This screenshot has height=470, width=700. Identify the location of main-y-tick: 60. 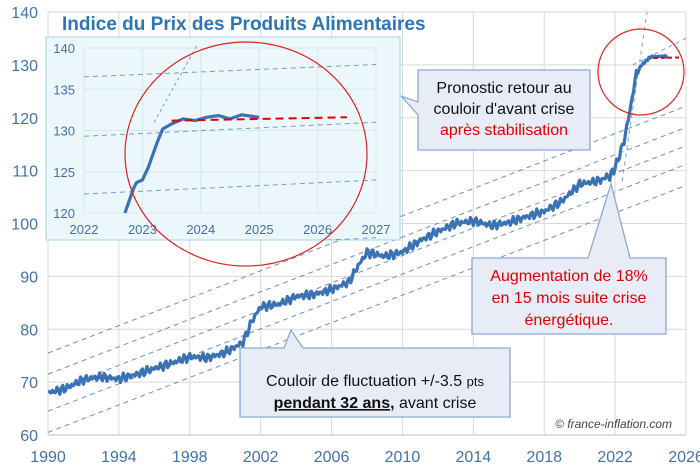
(29, 436).